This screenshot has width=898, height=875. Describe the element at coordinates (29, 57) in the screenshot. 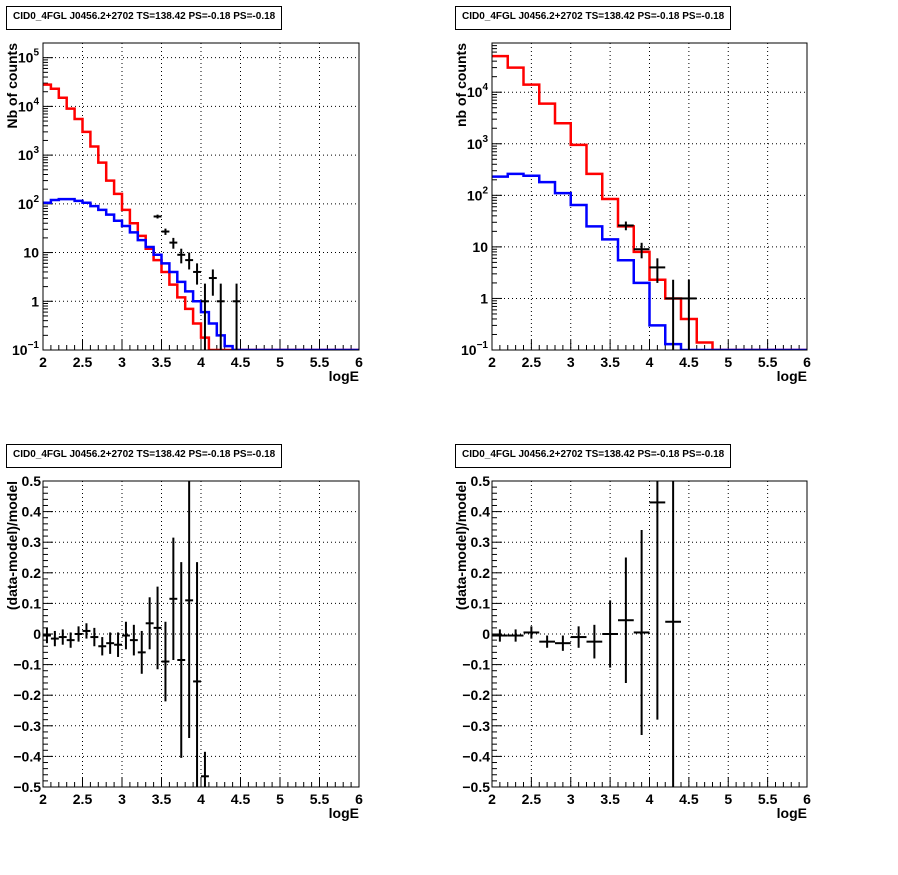

I see `y-tick-label: 10⁵` at that location.